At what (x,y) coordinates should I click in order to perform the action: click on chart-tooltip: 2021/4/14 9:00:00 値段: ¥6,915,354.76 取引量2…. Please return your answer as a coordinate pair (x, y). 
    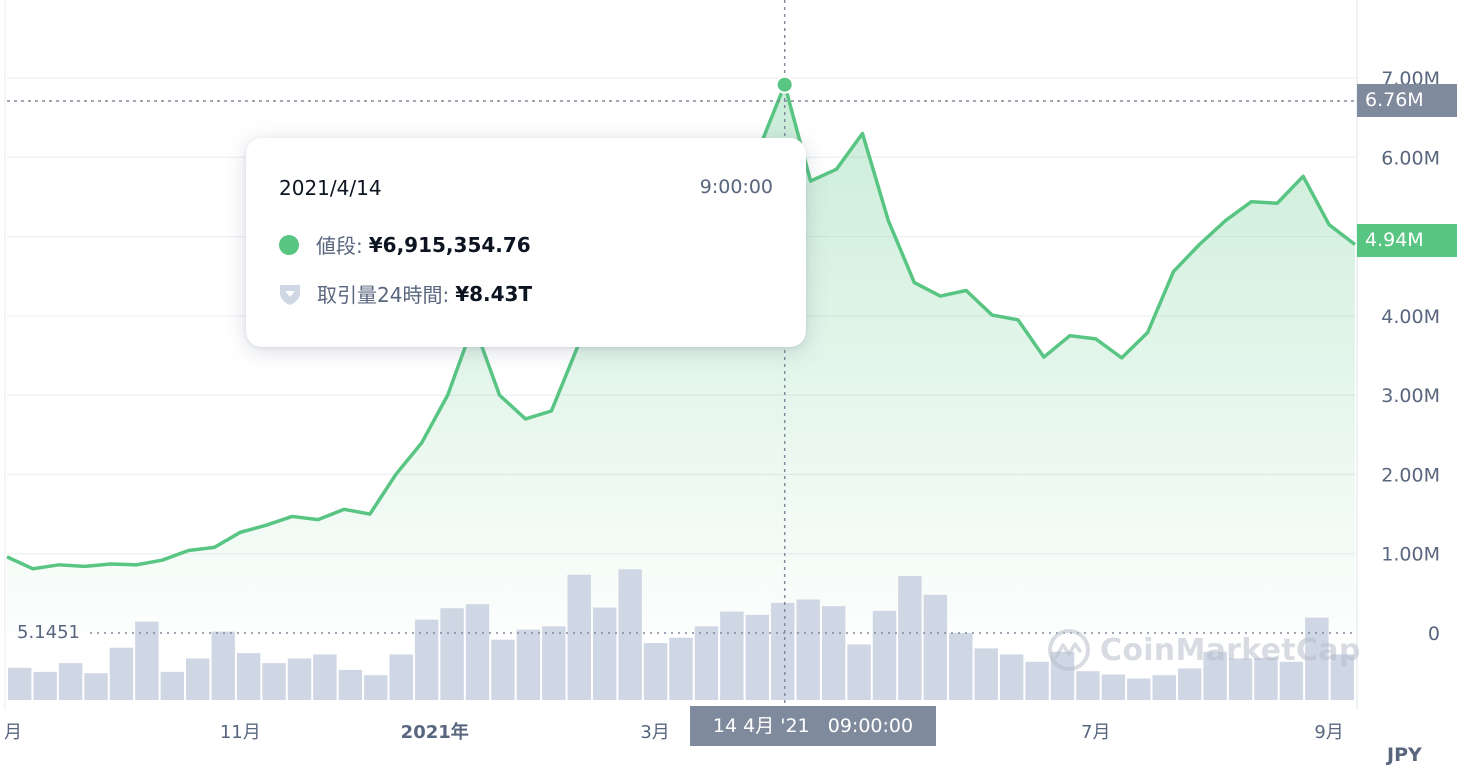
    Looking at the image, I should click on (526, 242).